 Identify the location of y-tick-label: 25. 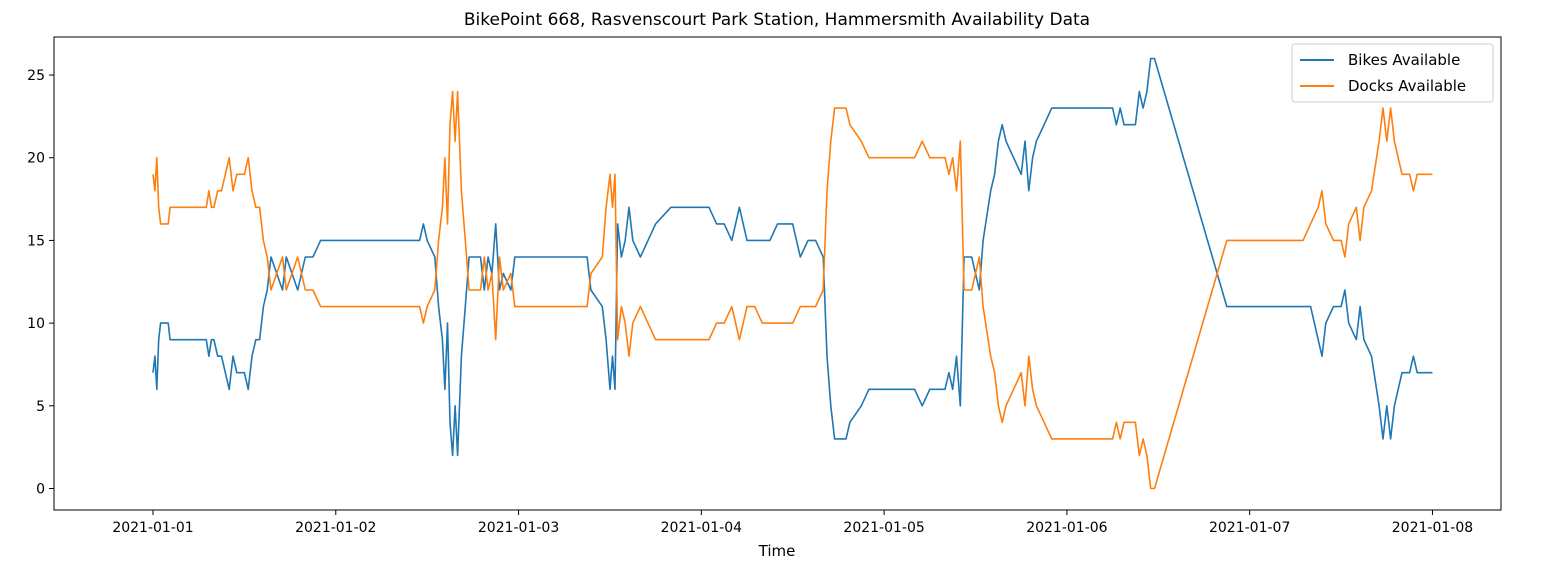
(36, 76).